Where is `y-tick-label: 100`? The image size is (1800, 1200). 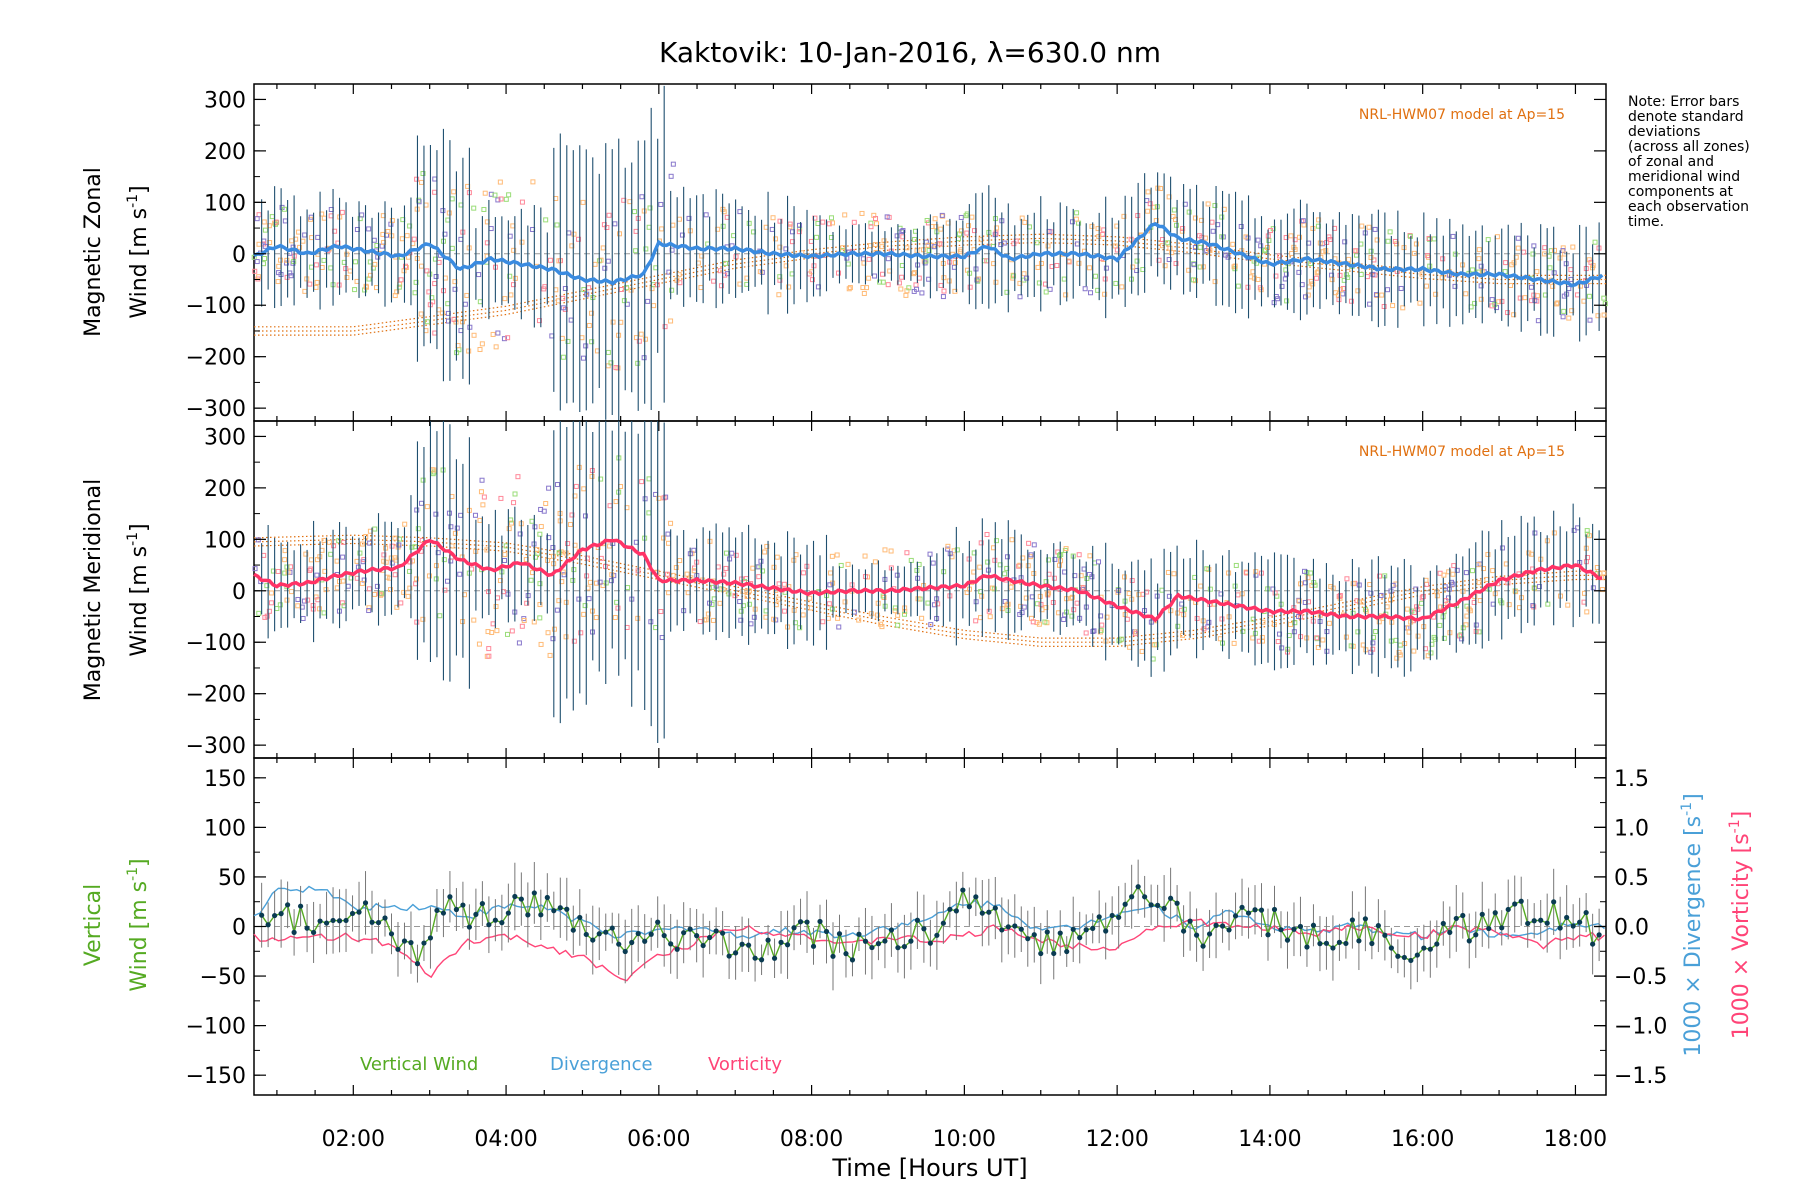 y-tick-label: 100 is located at coordinates (225, 203).